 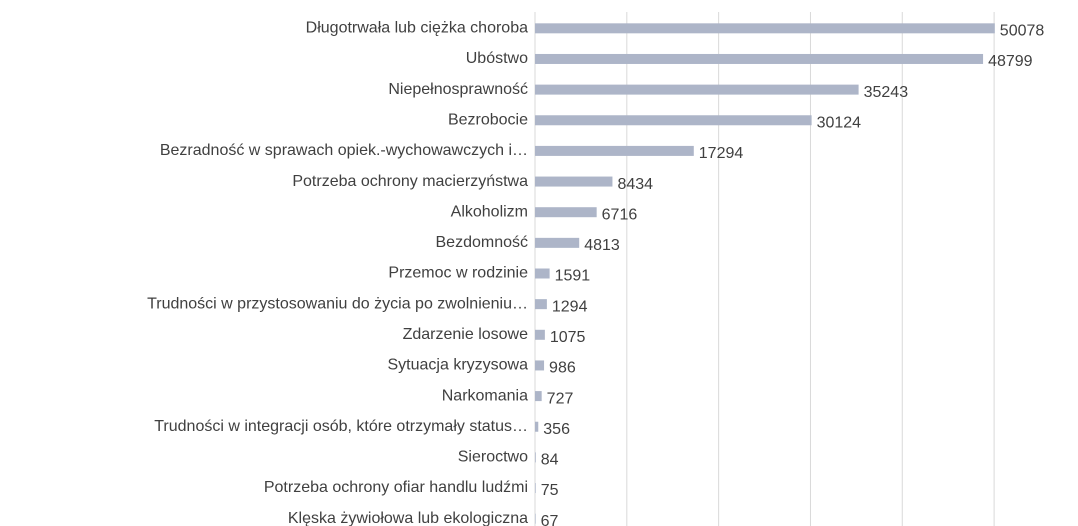 What do you see at coordinates (570, 306) in the screenshot?
I see `value-label: 1294` at bounding box center [570, 306].